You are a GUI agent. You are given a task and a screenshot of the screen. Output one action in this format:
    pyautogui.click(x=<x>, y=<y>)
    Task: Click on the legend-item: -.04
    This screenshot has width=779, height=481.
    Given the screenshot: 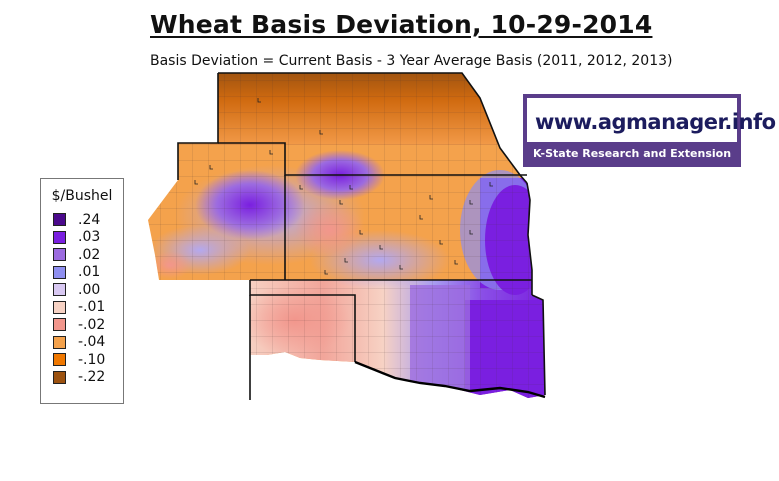 What is the action you would take?
    pyautogui.click(x=79, y=342)
    